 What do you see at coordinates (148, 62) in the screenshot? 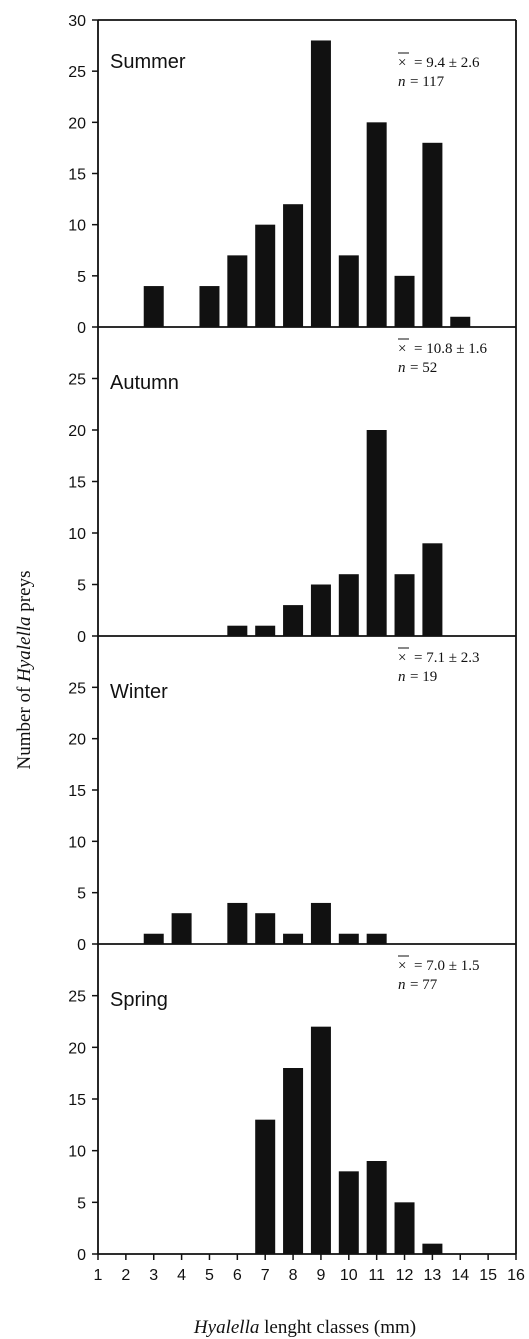
I see `season-label: Summer` at bounding box center [148, 62].